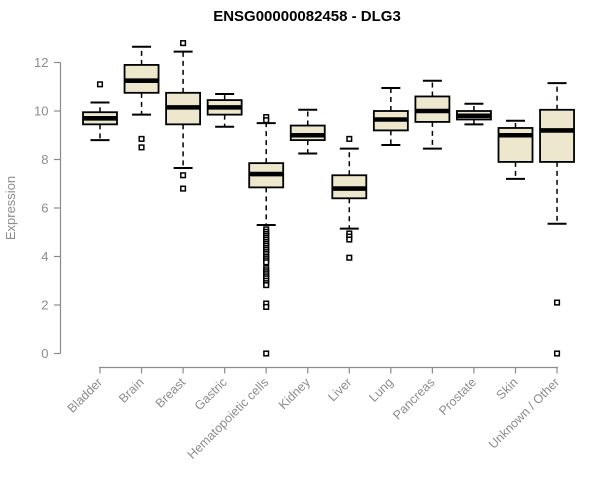 This screenshot has width=600, height=500. I want to click on box-skin, so click(515, 149).